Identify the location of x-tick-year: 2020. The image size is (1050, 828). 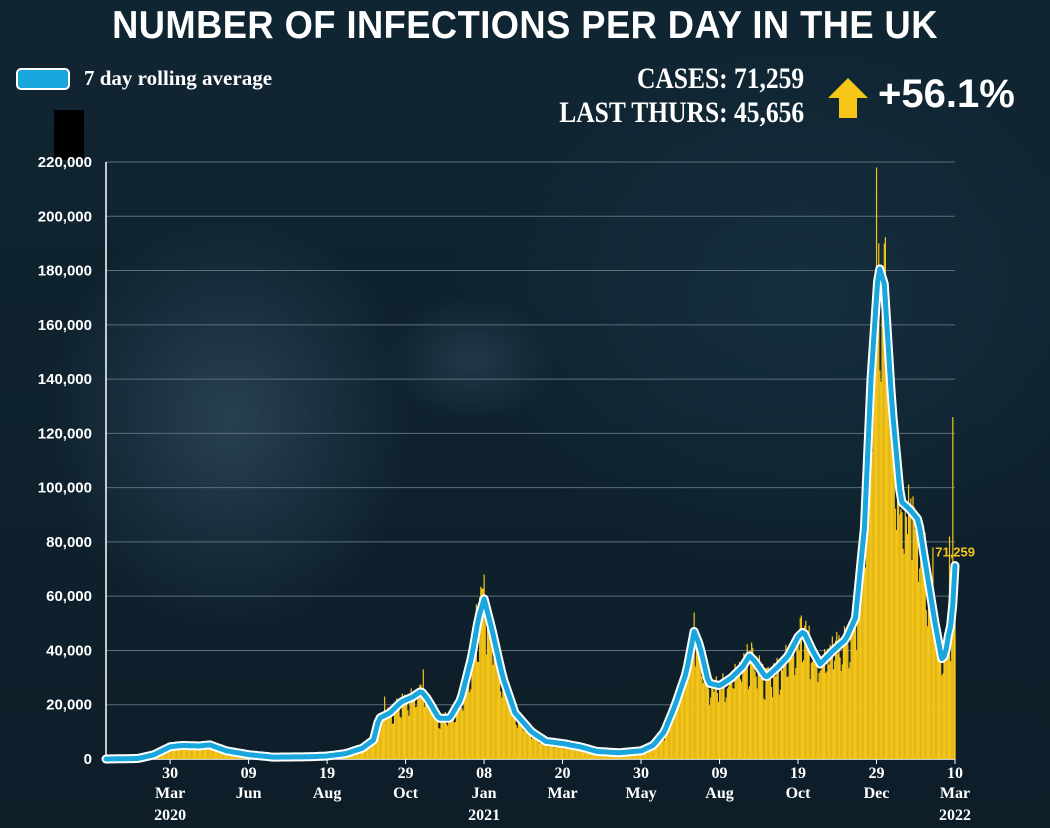
(170, 815).